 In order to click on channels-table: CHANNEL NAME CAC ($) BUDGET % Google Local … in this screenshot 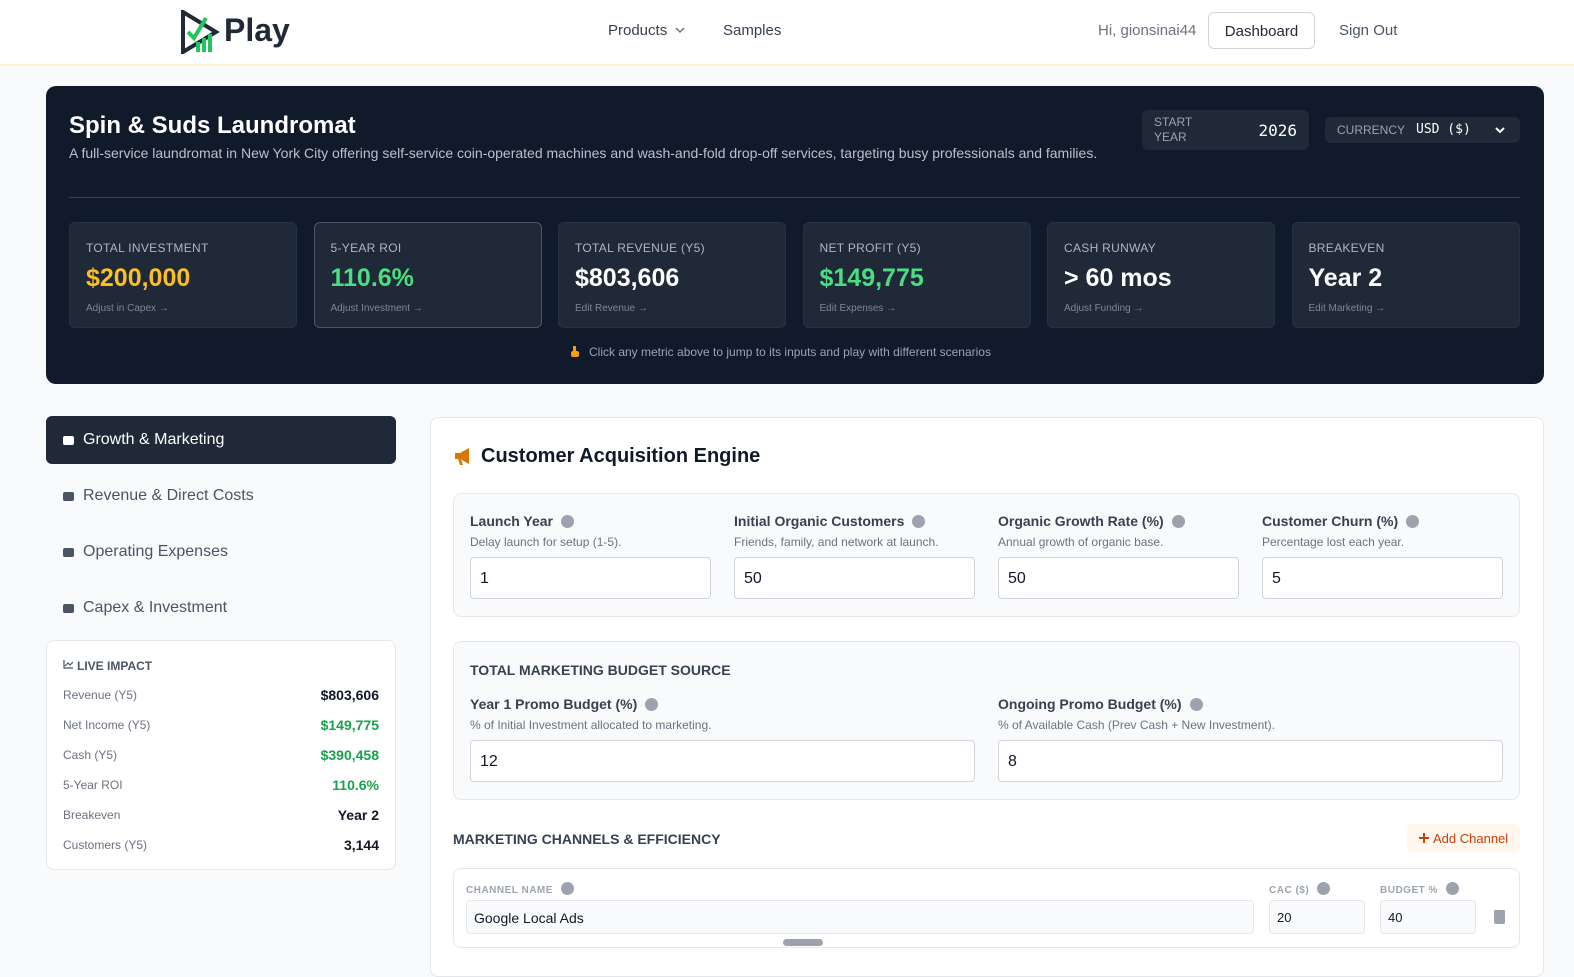, I will do `click(986, 908)`.